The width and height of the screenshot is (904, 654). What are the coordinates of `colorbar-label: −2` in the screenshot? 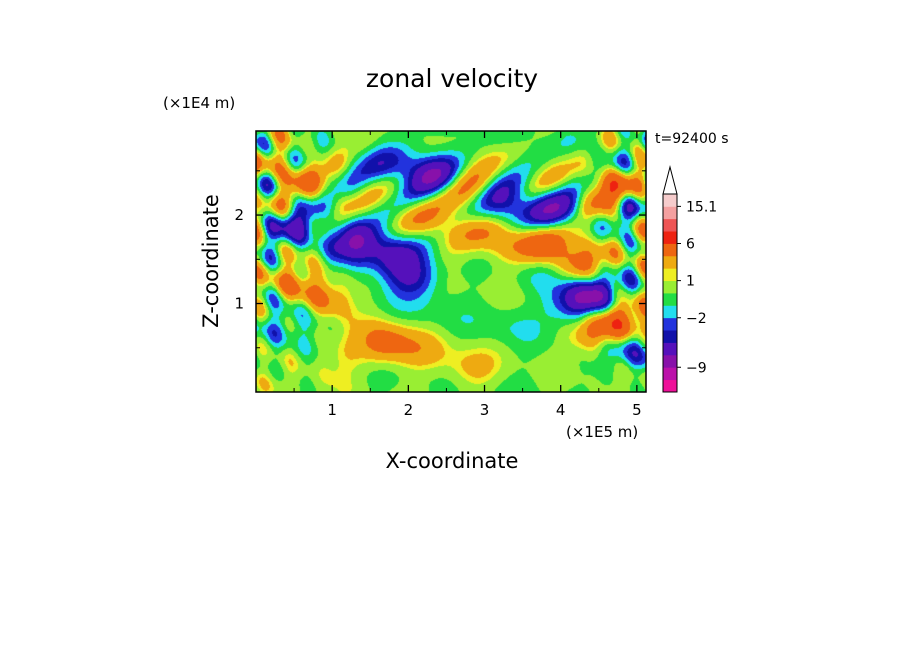 It's located at (696, 319).